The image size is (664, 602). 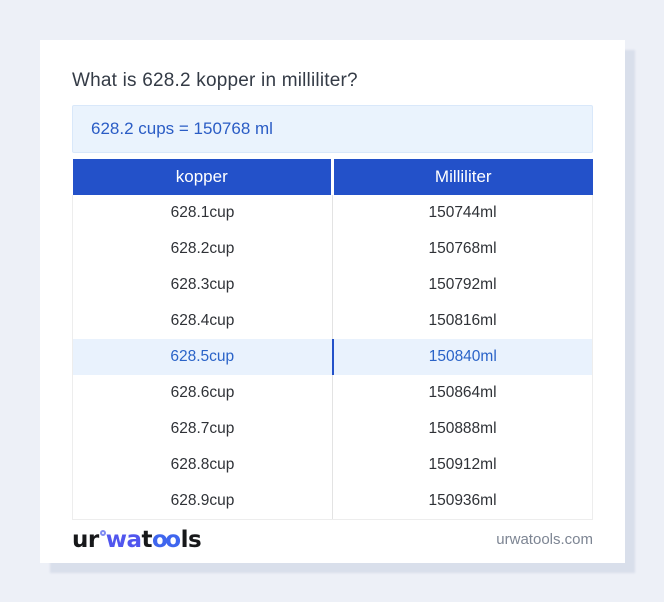 I want to click on cell-kopper-value: 628.4cup, so click(x=202, y=321).